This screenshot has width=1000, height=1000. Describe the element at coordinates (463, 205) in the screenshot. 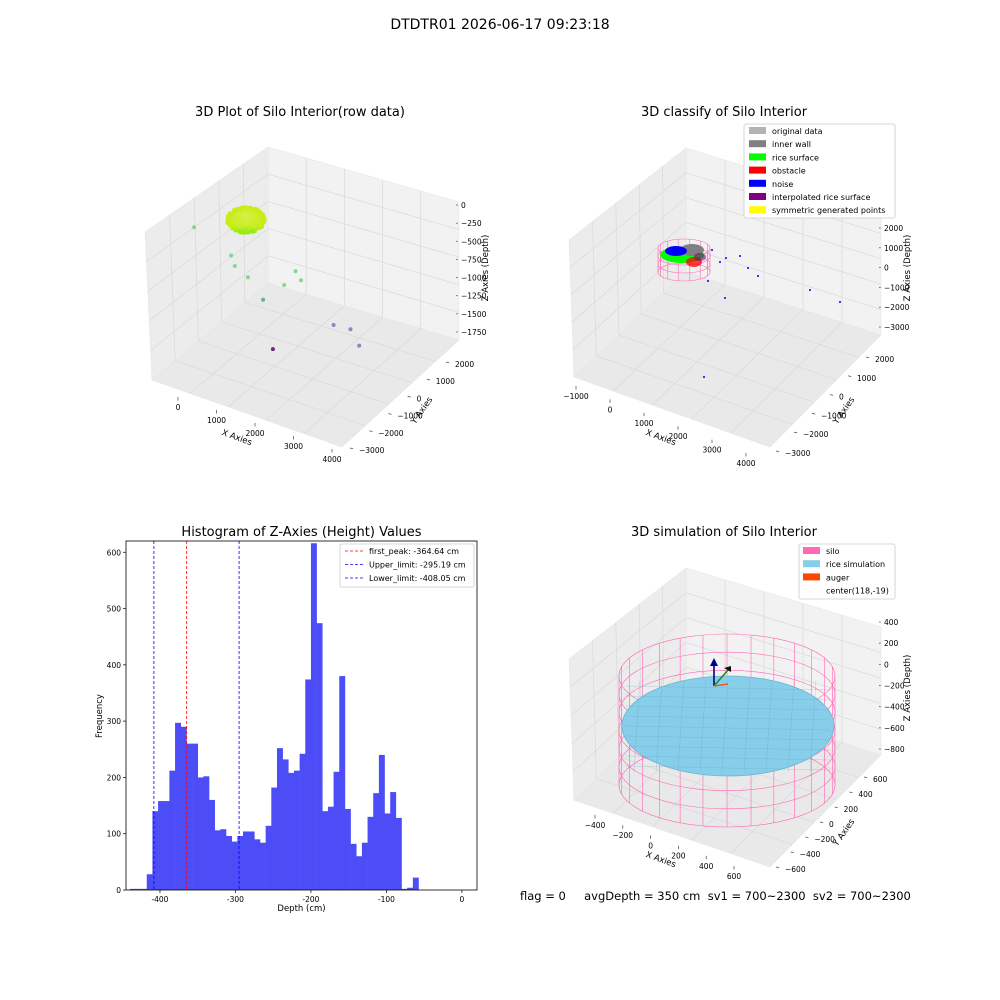

I see `raw-z-tick-label: 0` at that location.